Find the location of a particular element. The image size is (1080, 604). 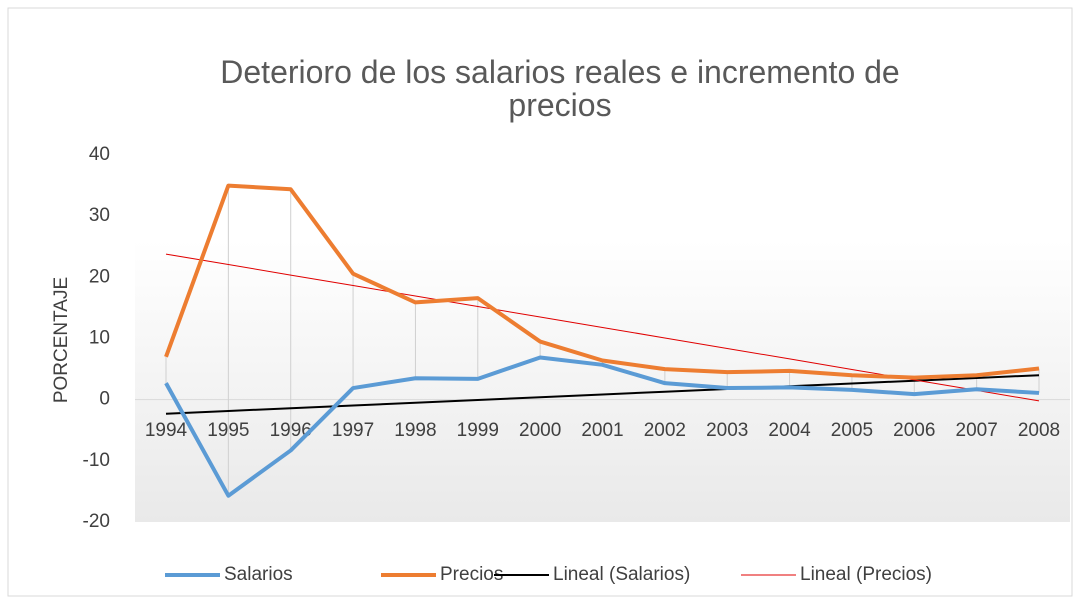

legend-label: Lineal (Salarios) is located at coordinates (621, 574).